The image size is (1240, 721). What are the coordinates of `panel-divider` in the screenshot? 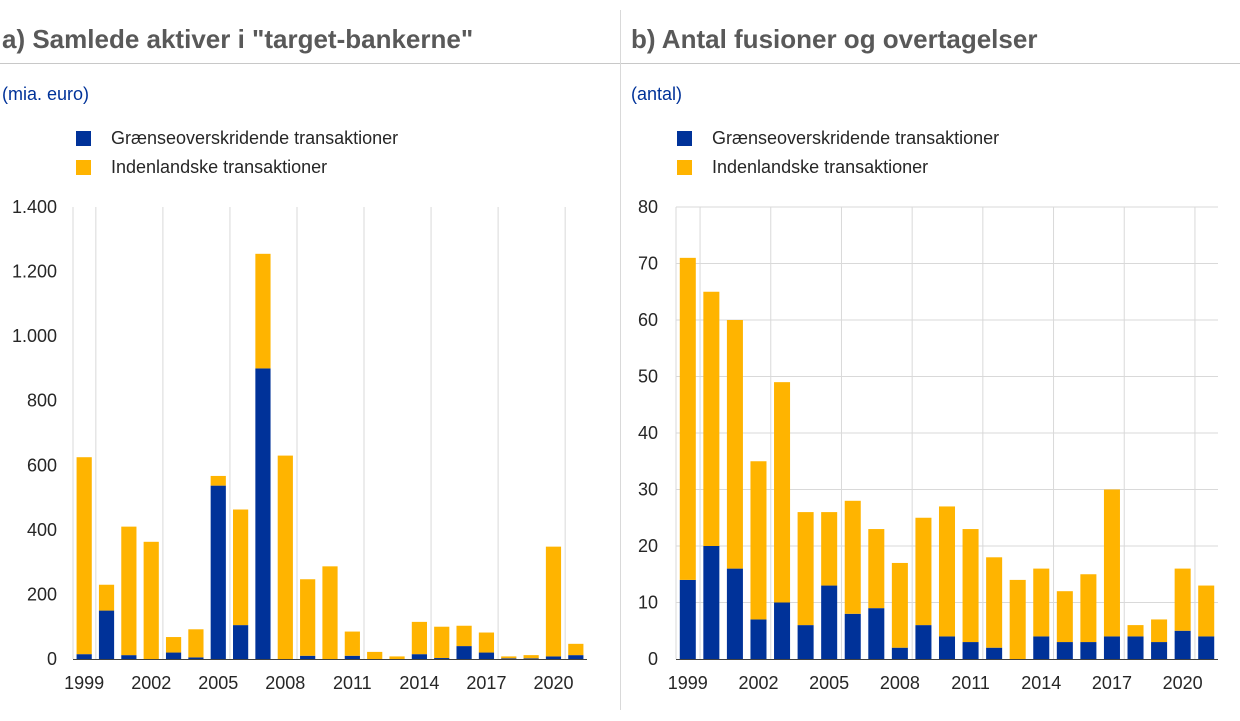 It's located at (620, 360).